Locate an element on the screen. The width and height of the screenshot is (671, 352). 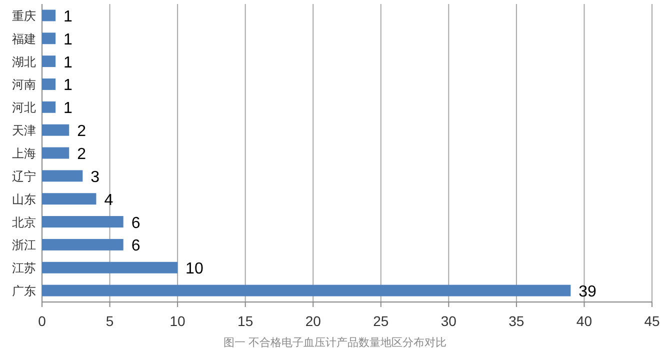
y-tick-label: 山东 is located at coordinates (24, 199).